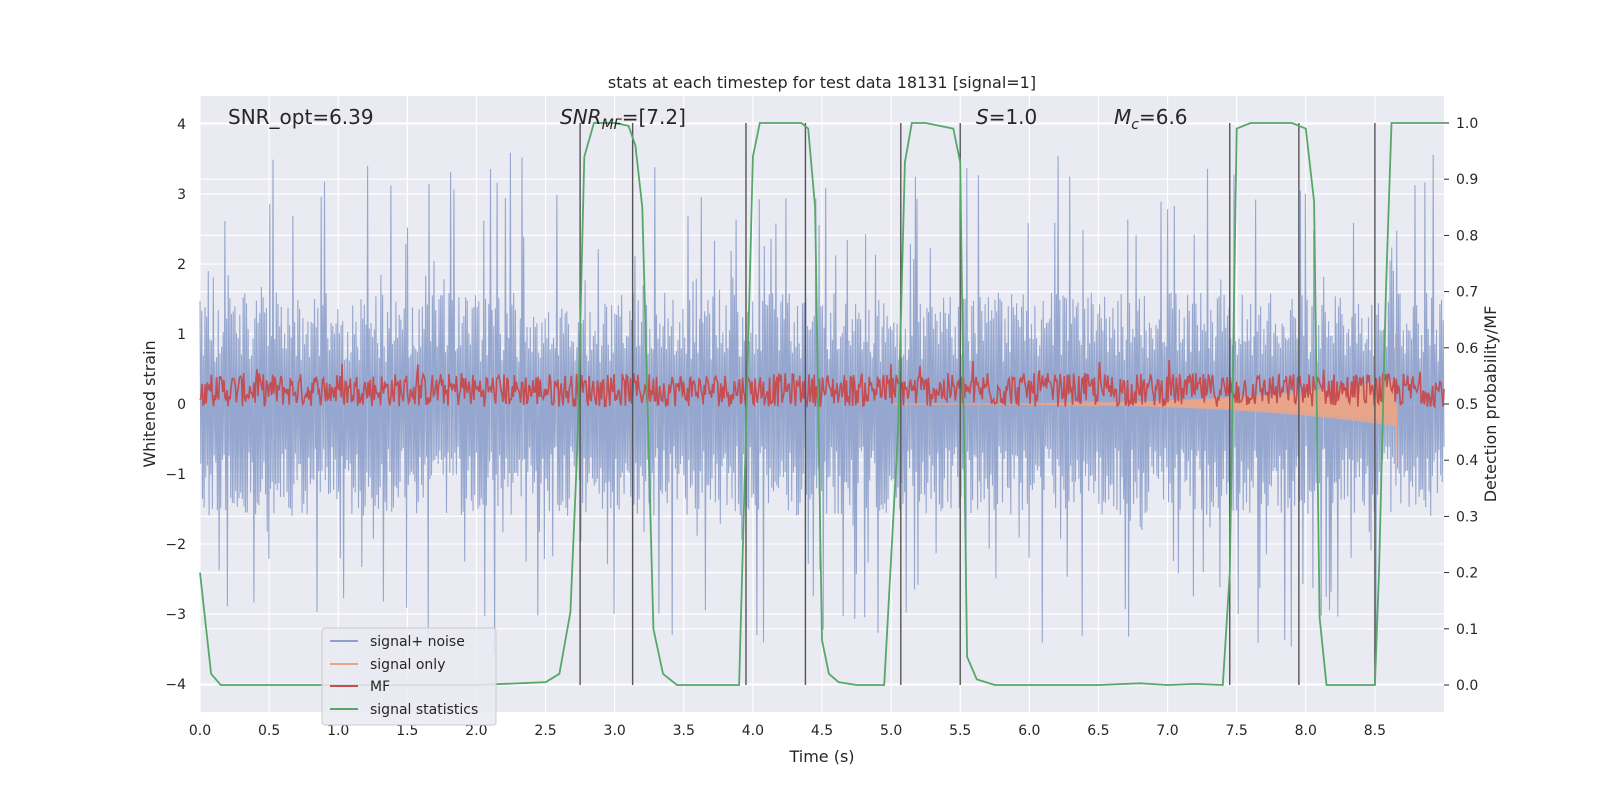  I want to click on x-tick-label: 4.5, so click(822, 731).